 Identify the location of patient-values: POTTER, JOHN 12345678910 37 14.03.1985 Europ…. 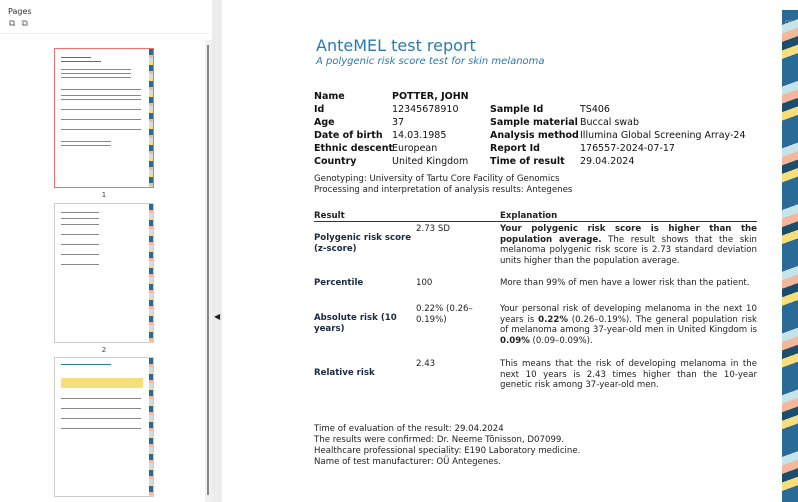
(430, 129).